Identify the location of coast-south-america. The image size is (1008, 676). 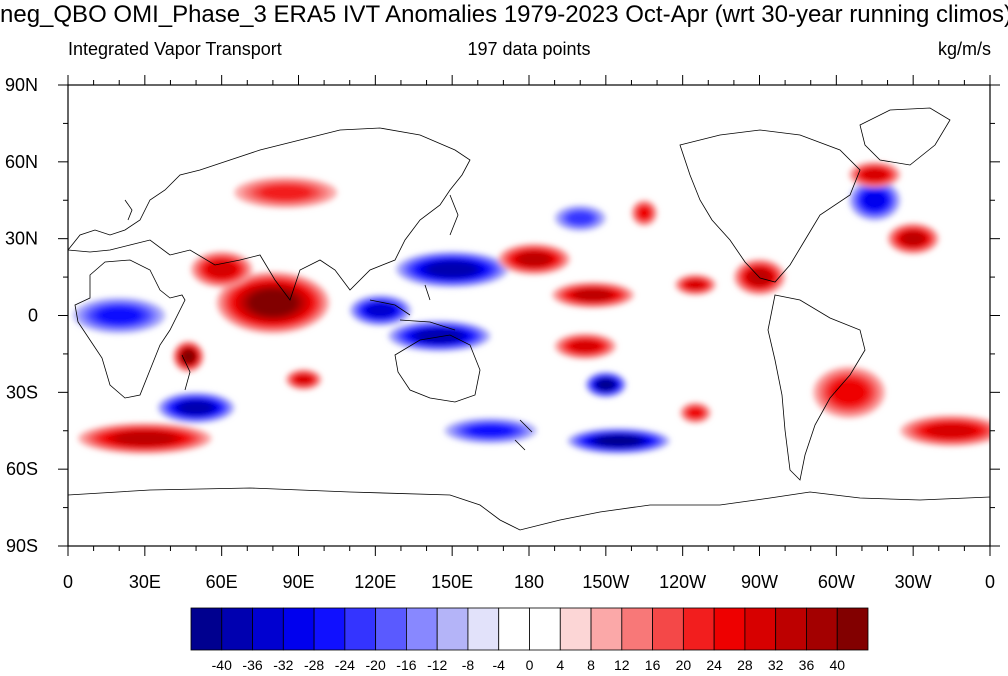
(816, 387).